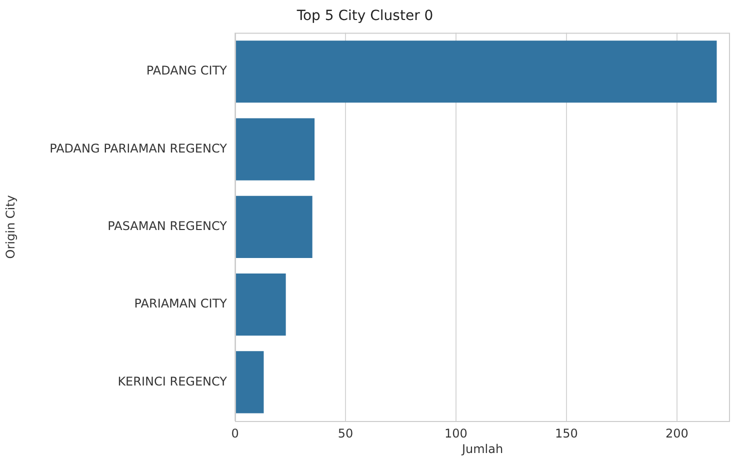  I want to click on y-tick-label: PADANG CITY, so click(187, 71).